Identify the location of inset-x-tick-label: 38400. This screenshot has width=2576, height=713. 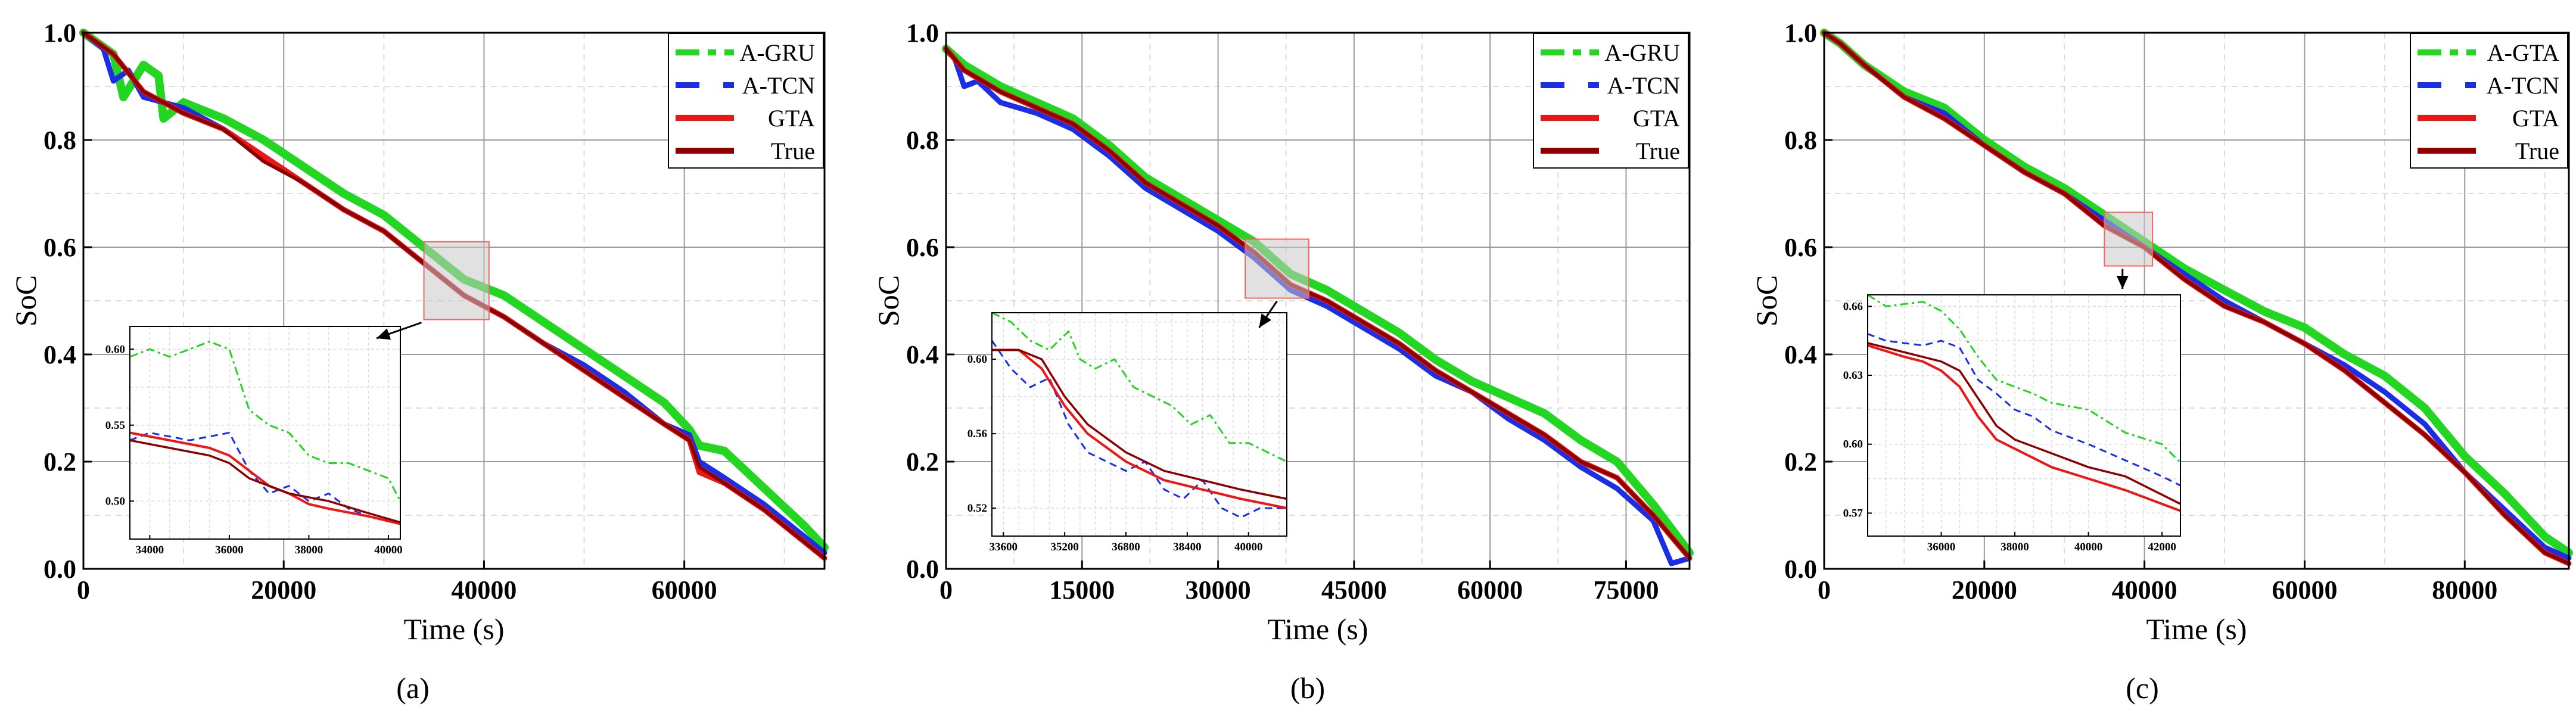
(1187, 547).